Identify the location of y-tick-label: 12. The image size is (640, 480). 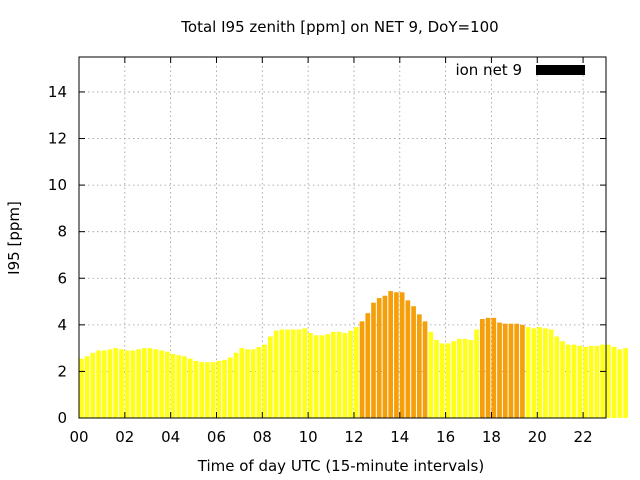
(57, 139).